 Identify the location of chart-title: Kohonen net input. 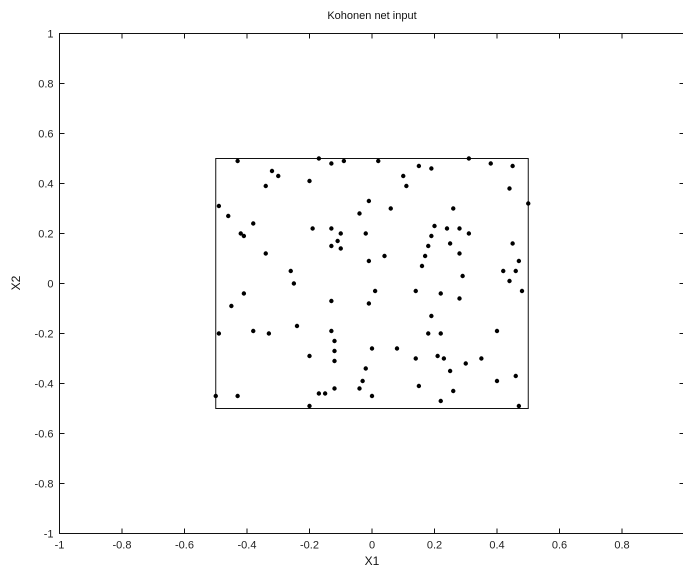
(371, 16).